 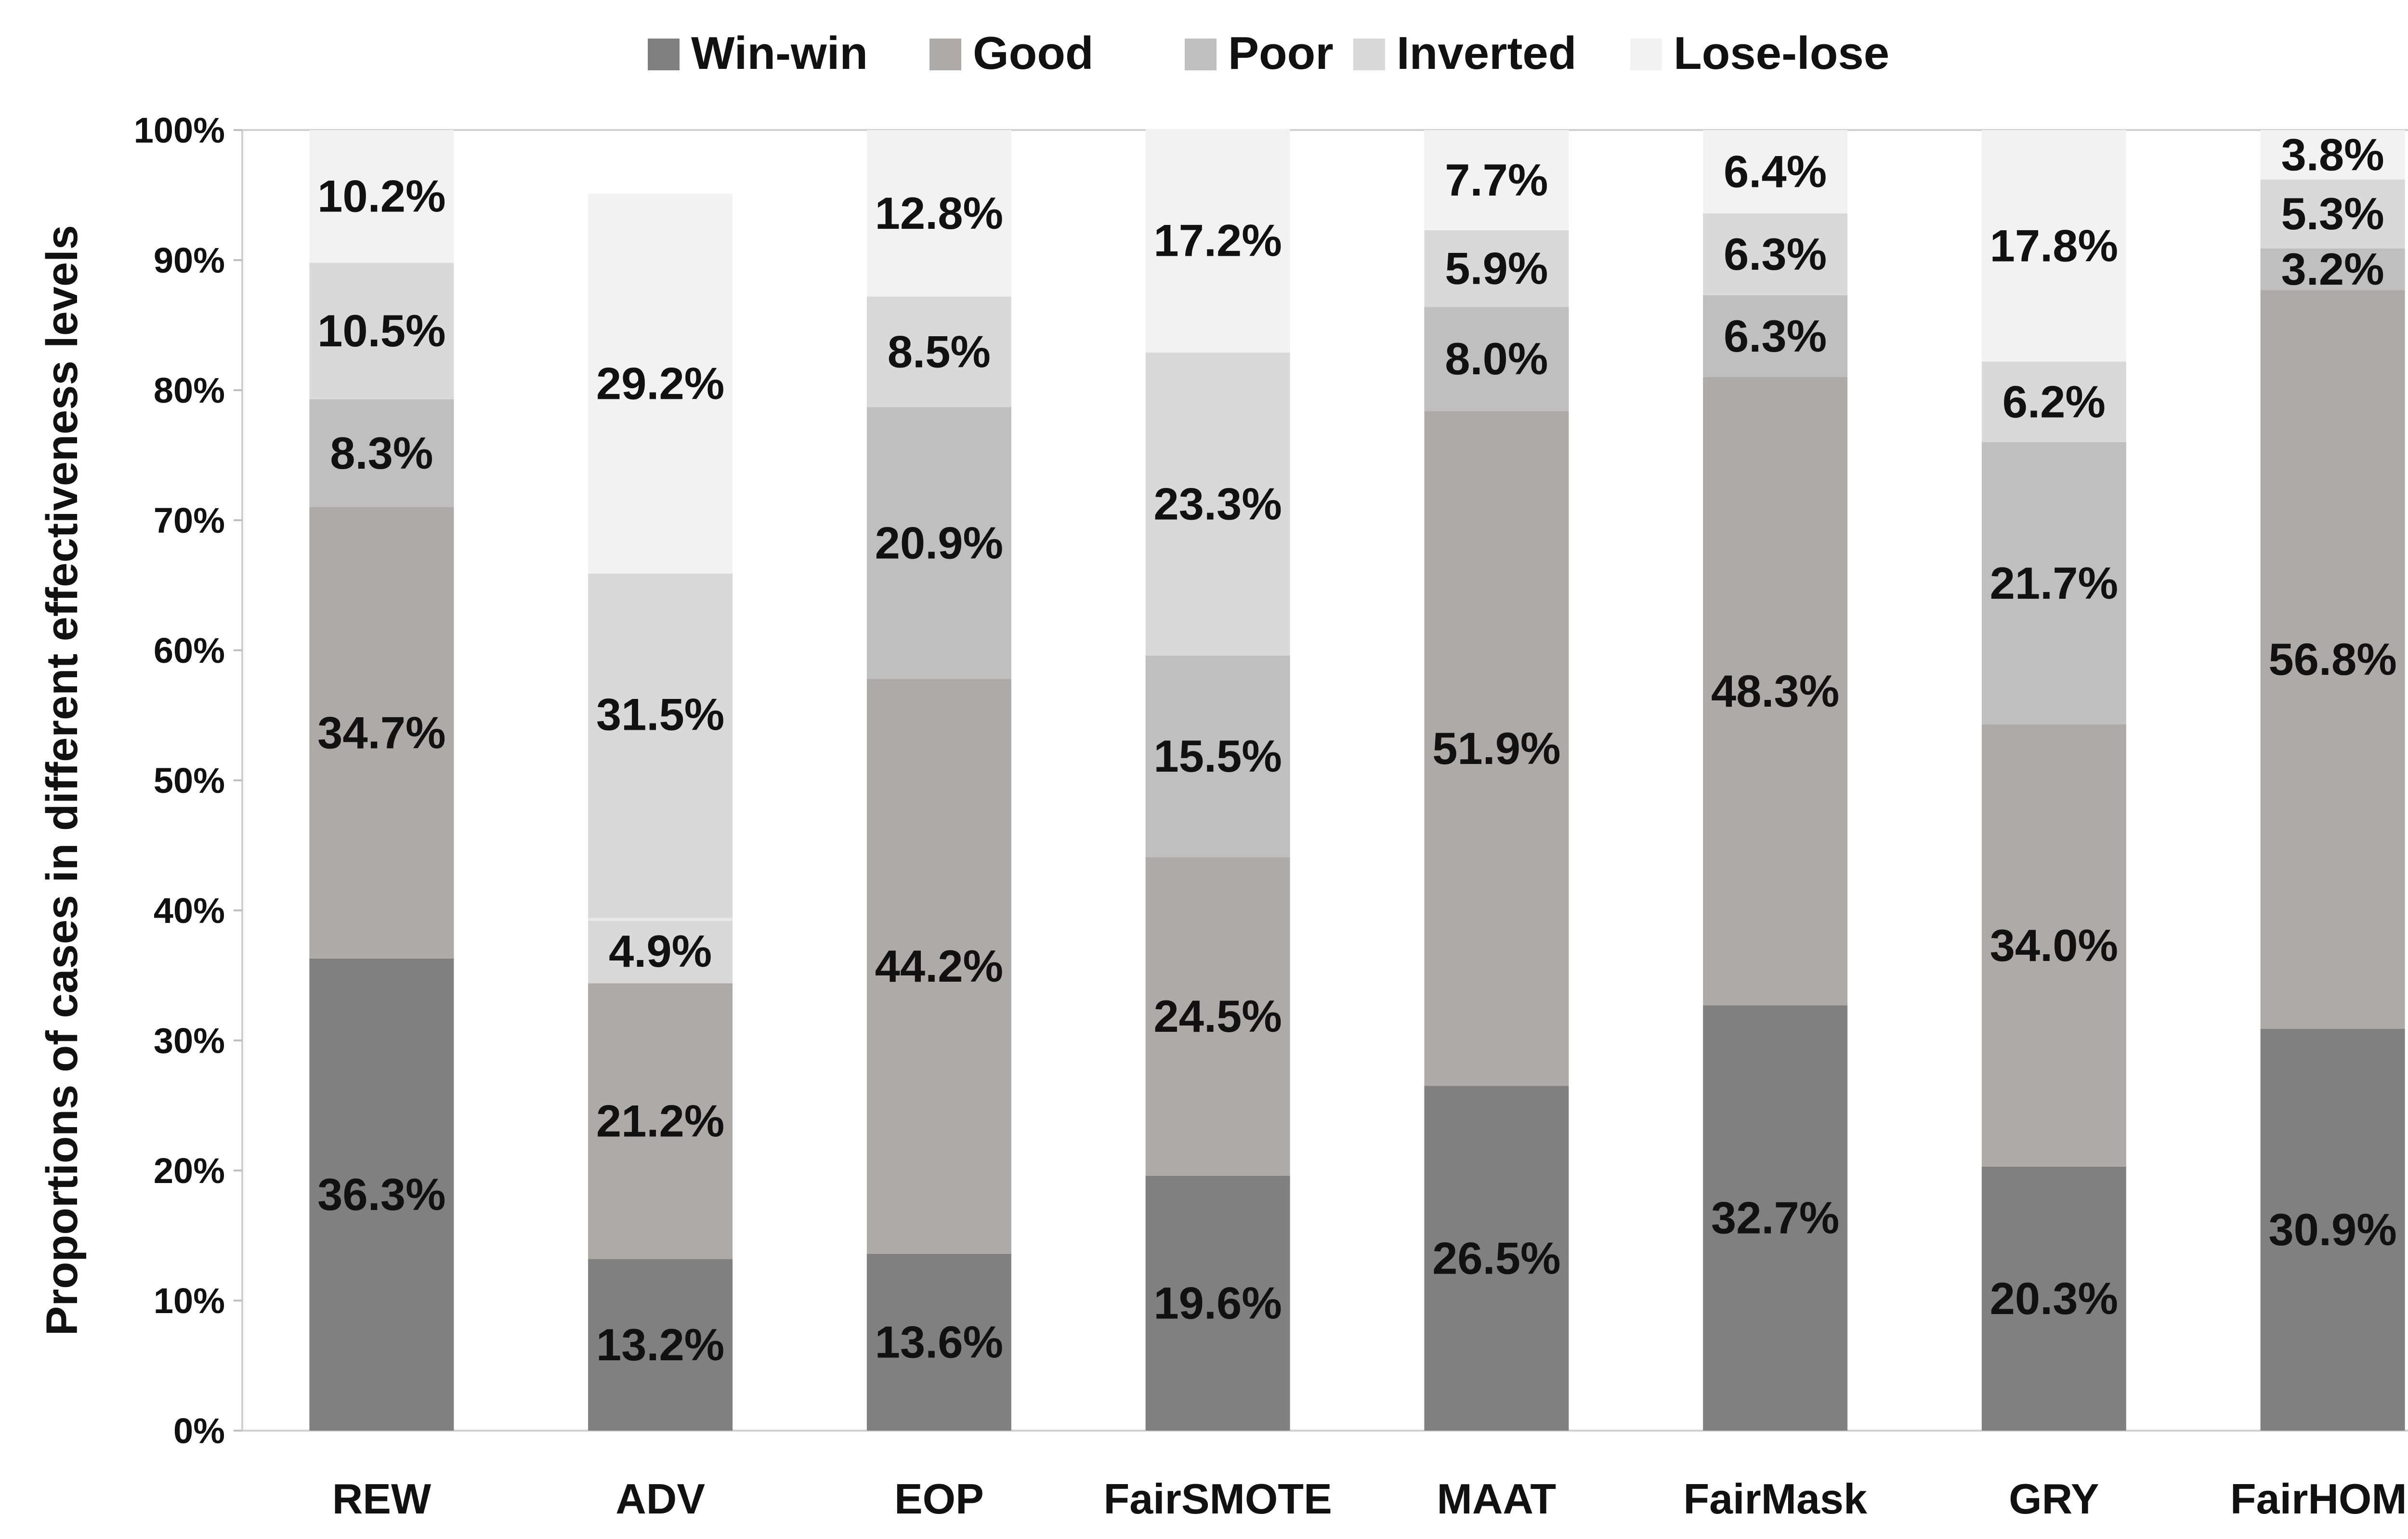 I want to click on data-label-lose-lose-maat: 7.7%, so click(x=1496, y=180).